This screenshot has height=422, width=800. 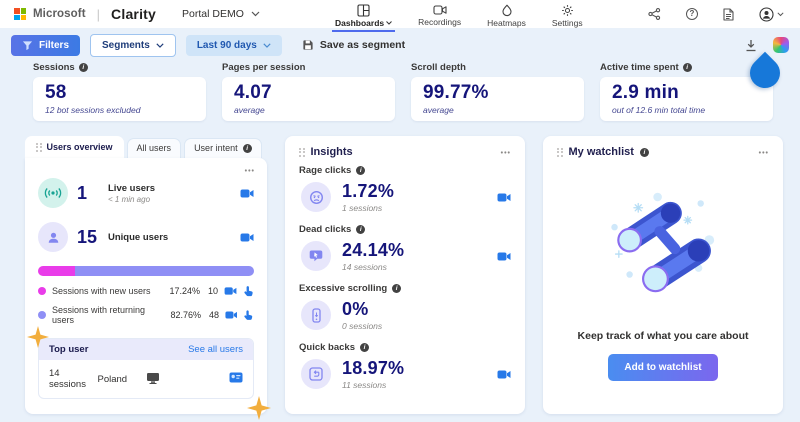 What do you see at coordinates (79, 147) in the screenshot?
I see `tab-users-overview-label: Users overview` at bounding box center [79, 147].